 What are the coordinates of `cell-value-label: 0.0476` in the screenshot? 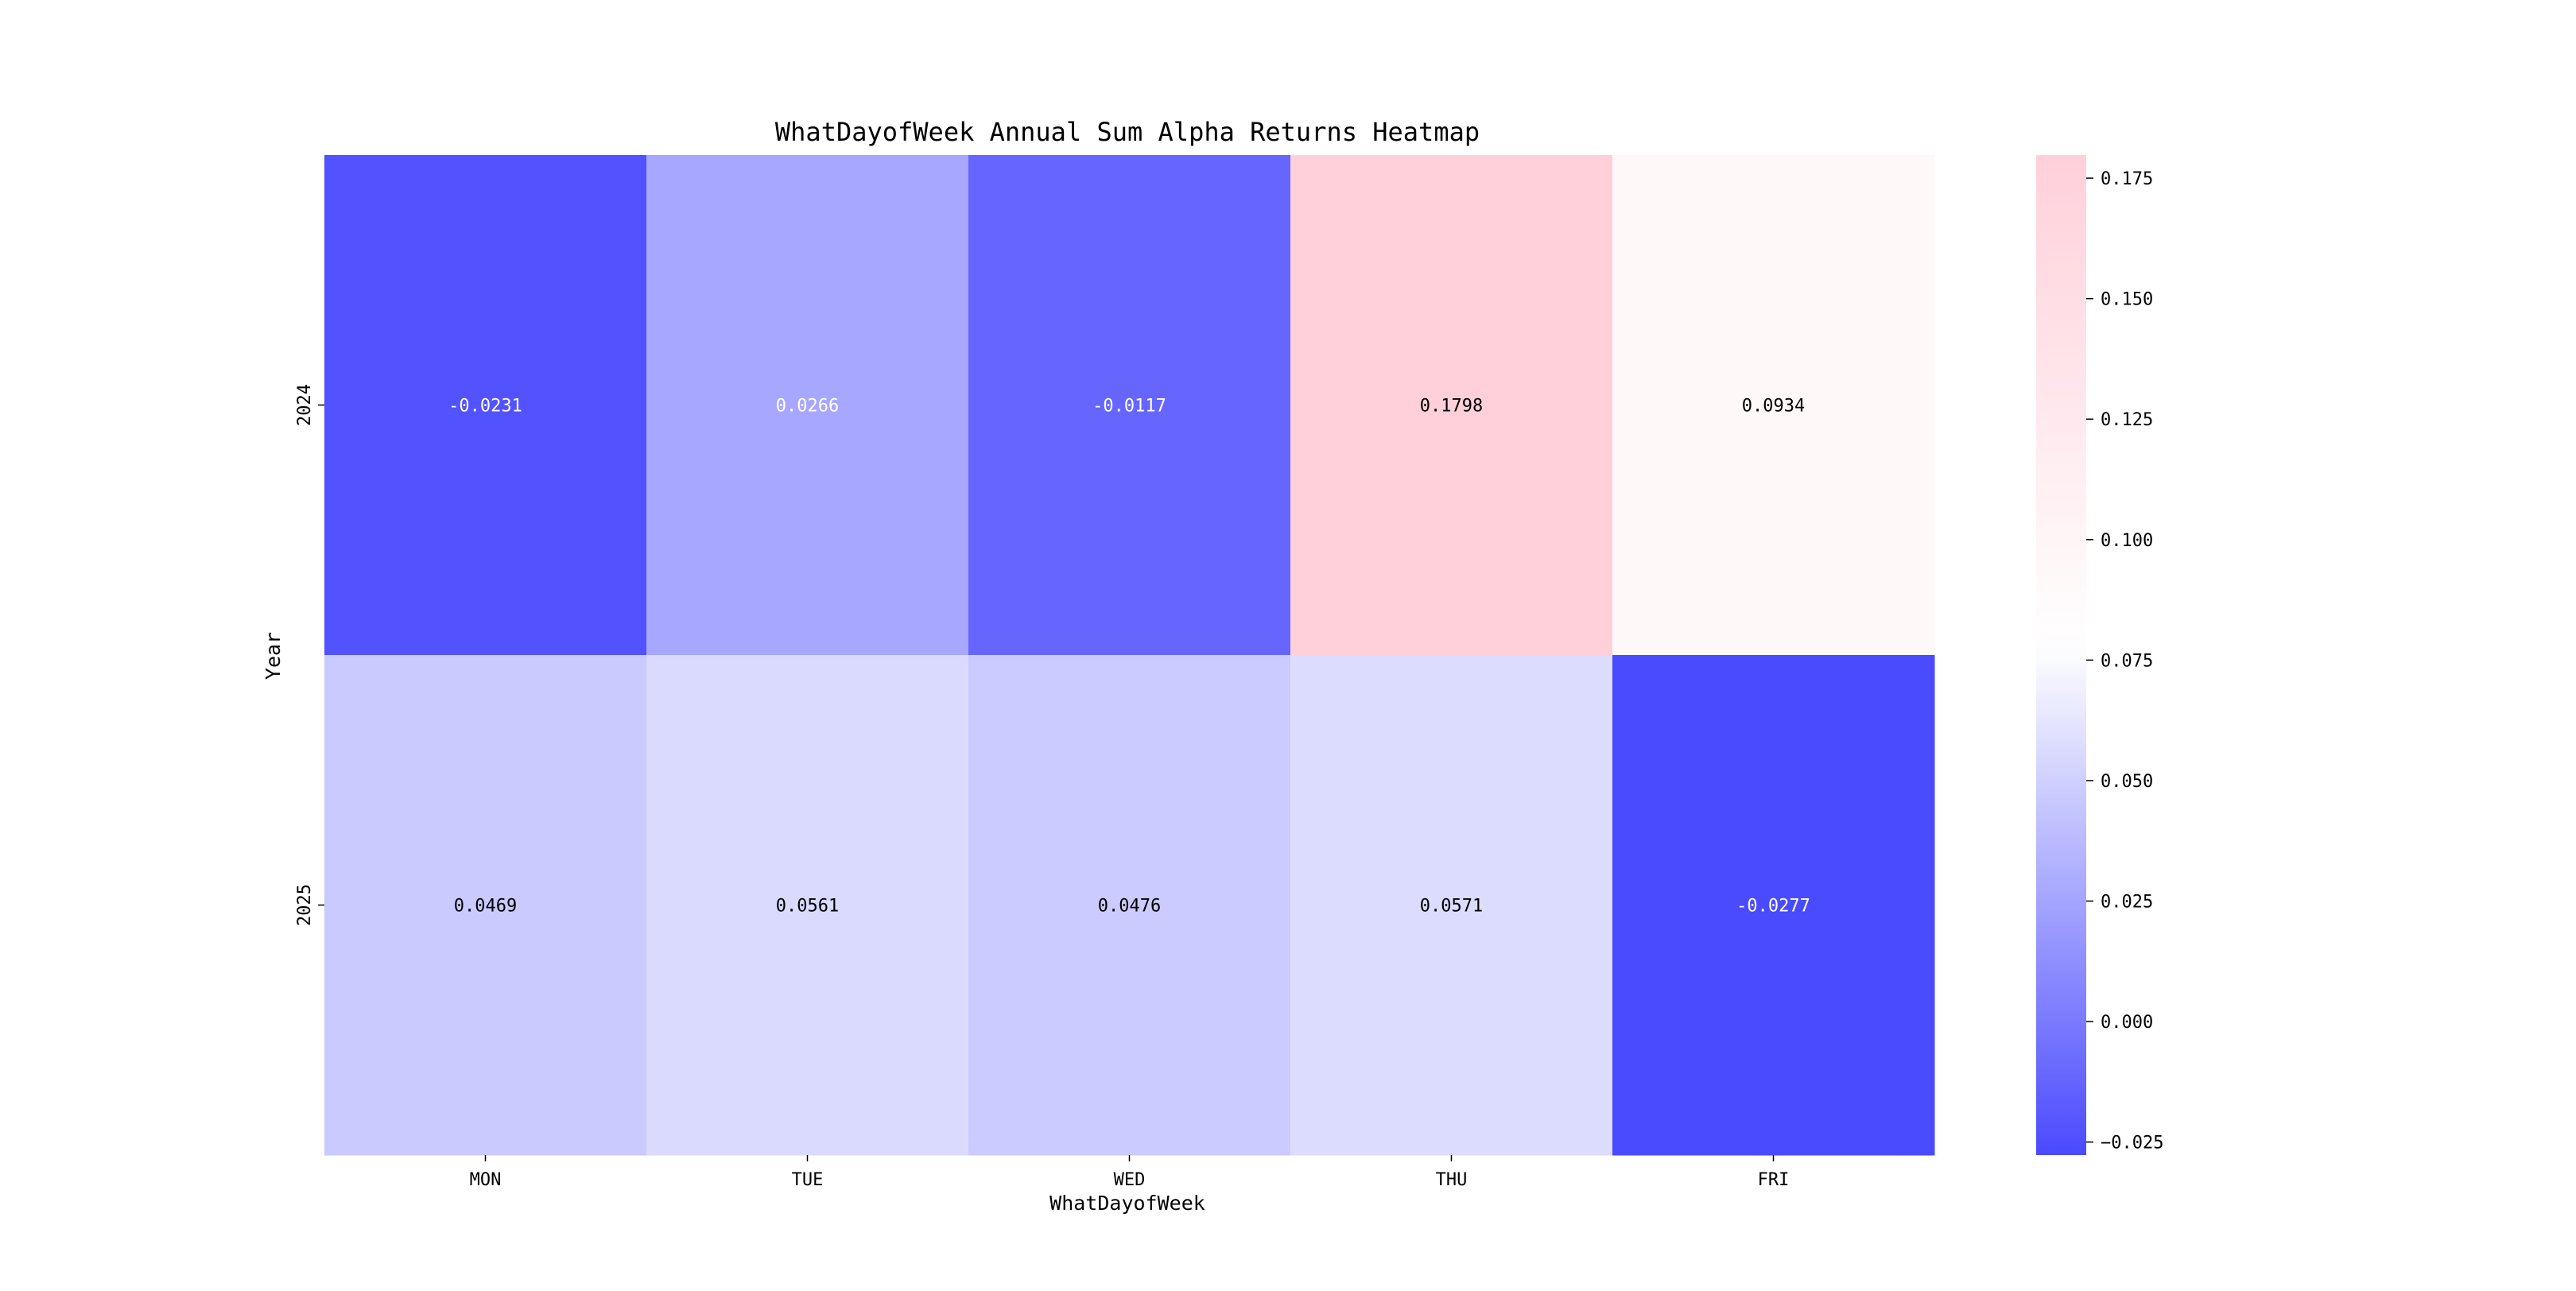 It's located at (1129, 907).